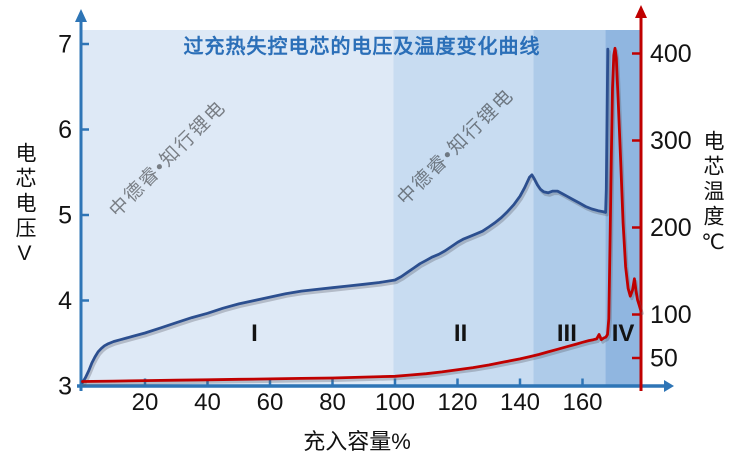 This screenshot has width=740, height=474. What do you see at coordinates (65, 130) in the screenshot?
I see `left-tick-label: 6` at bounding box center [65, 130].